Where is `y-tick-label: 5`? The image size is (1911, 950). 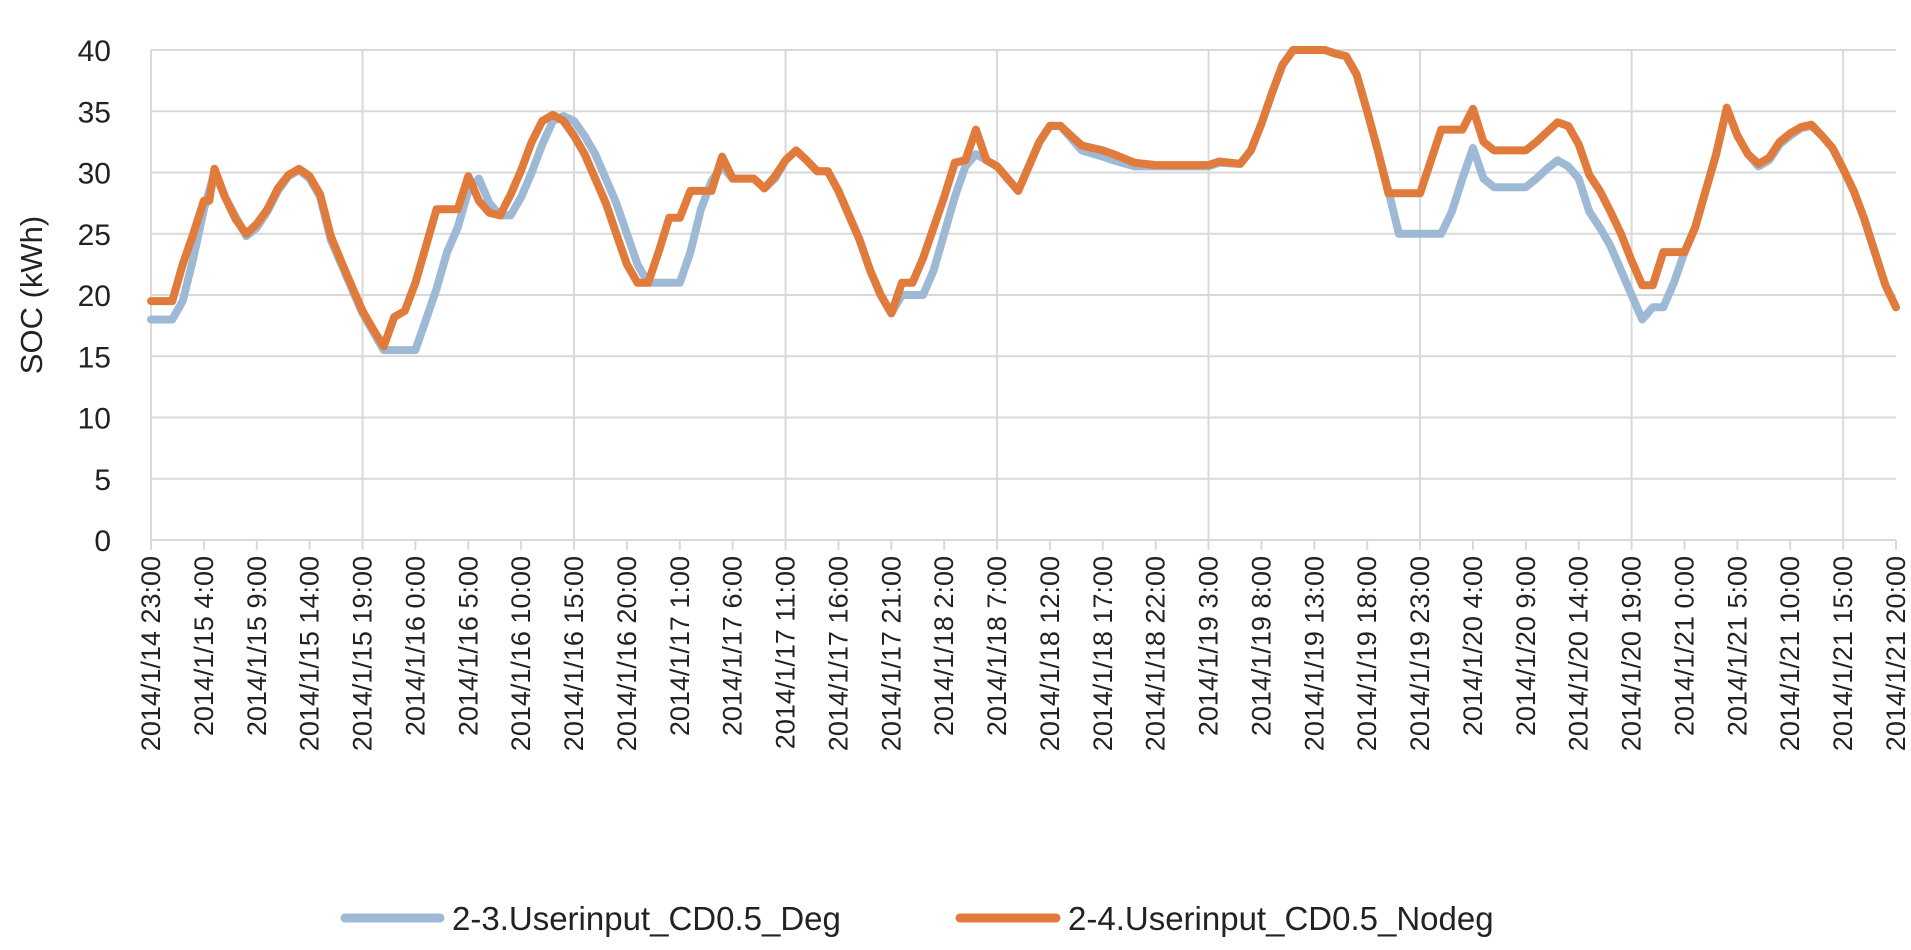
y-tick-label: 5 is located at coordinates (102, 480).